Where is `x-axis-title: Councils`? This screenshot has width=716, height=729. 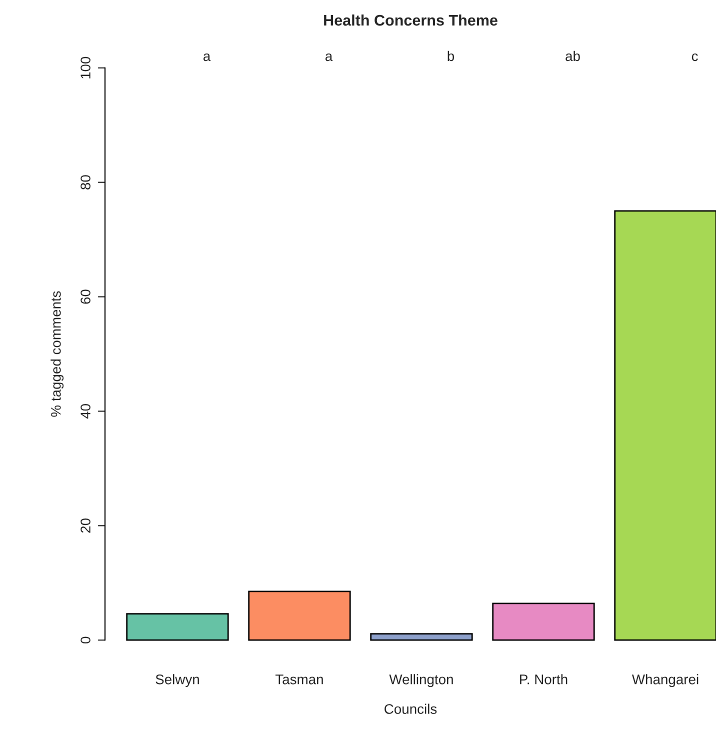 x-axis-title: Councils is located at coordinates (410, 709).